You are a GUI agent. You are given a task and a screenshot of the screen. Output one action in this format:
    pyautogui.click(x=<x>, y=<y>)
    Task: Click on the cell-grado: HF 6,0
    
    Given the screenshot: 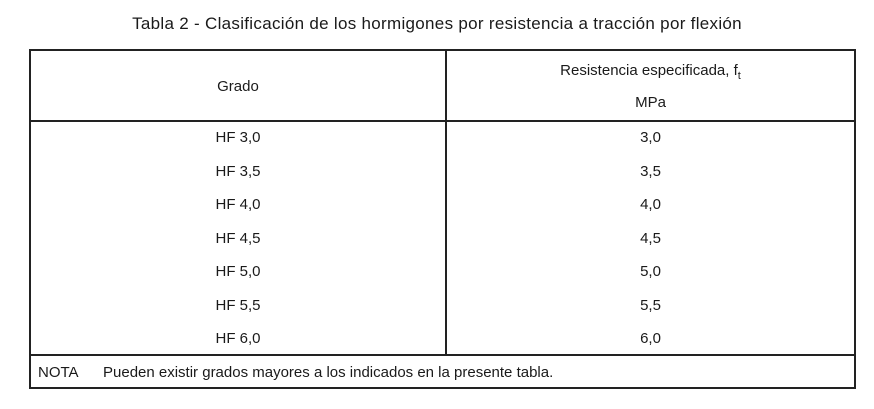 What is the action you would take?
    pyautogui.click(x=238, y=338)
    